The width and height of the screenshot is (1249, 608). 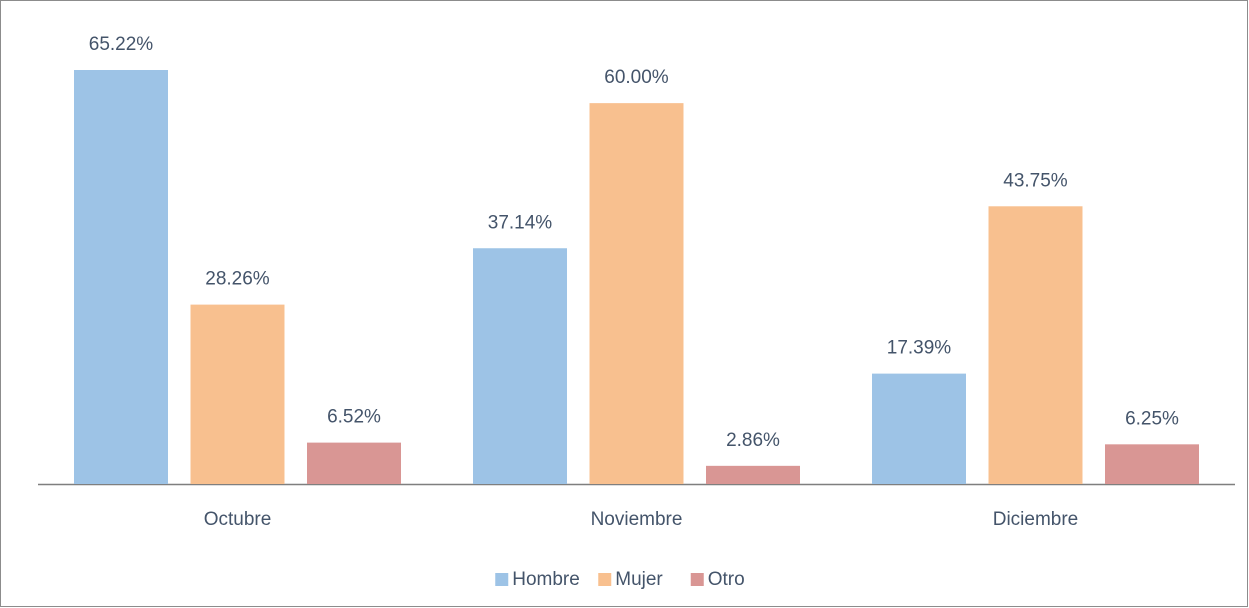 What do you see at coordinates (637, 519) in the screenshot?
I see `x-tick-label: Noviembre` at bounding box center [637, 519].